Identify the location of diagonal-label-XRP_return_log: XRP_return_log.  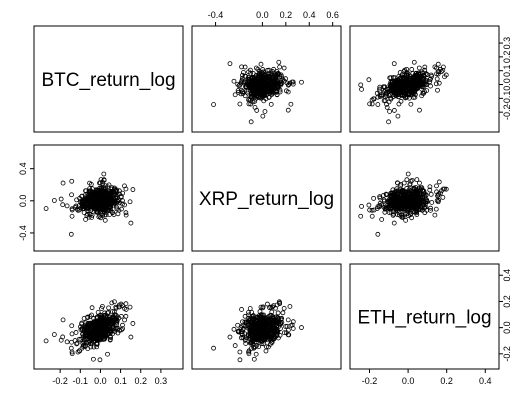
(266, 199).